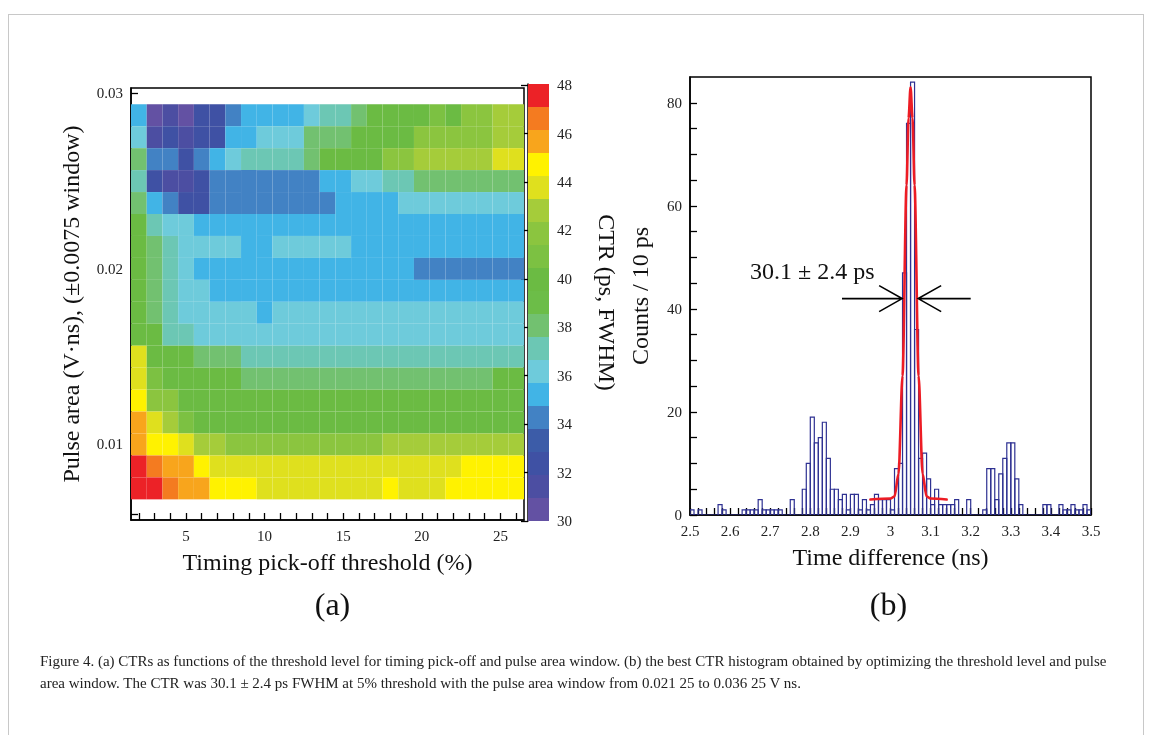  I want to click on x-tick-label: 3.5, so click(1091, 530).